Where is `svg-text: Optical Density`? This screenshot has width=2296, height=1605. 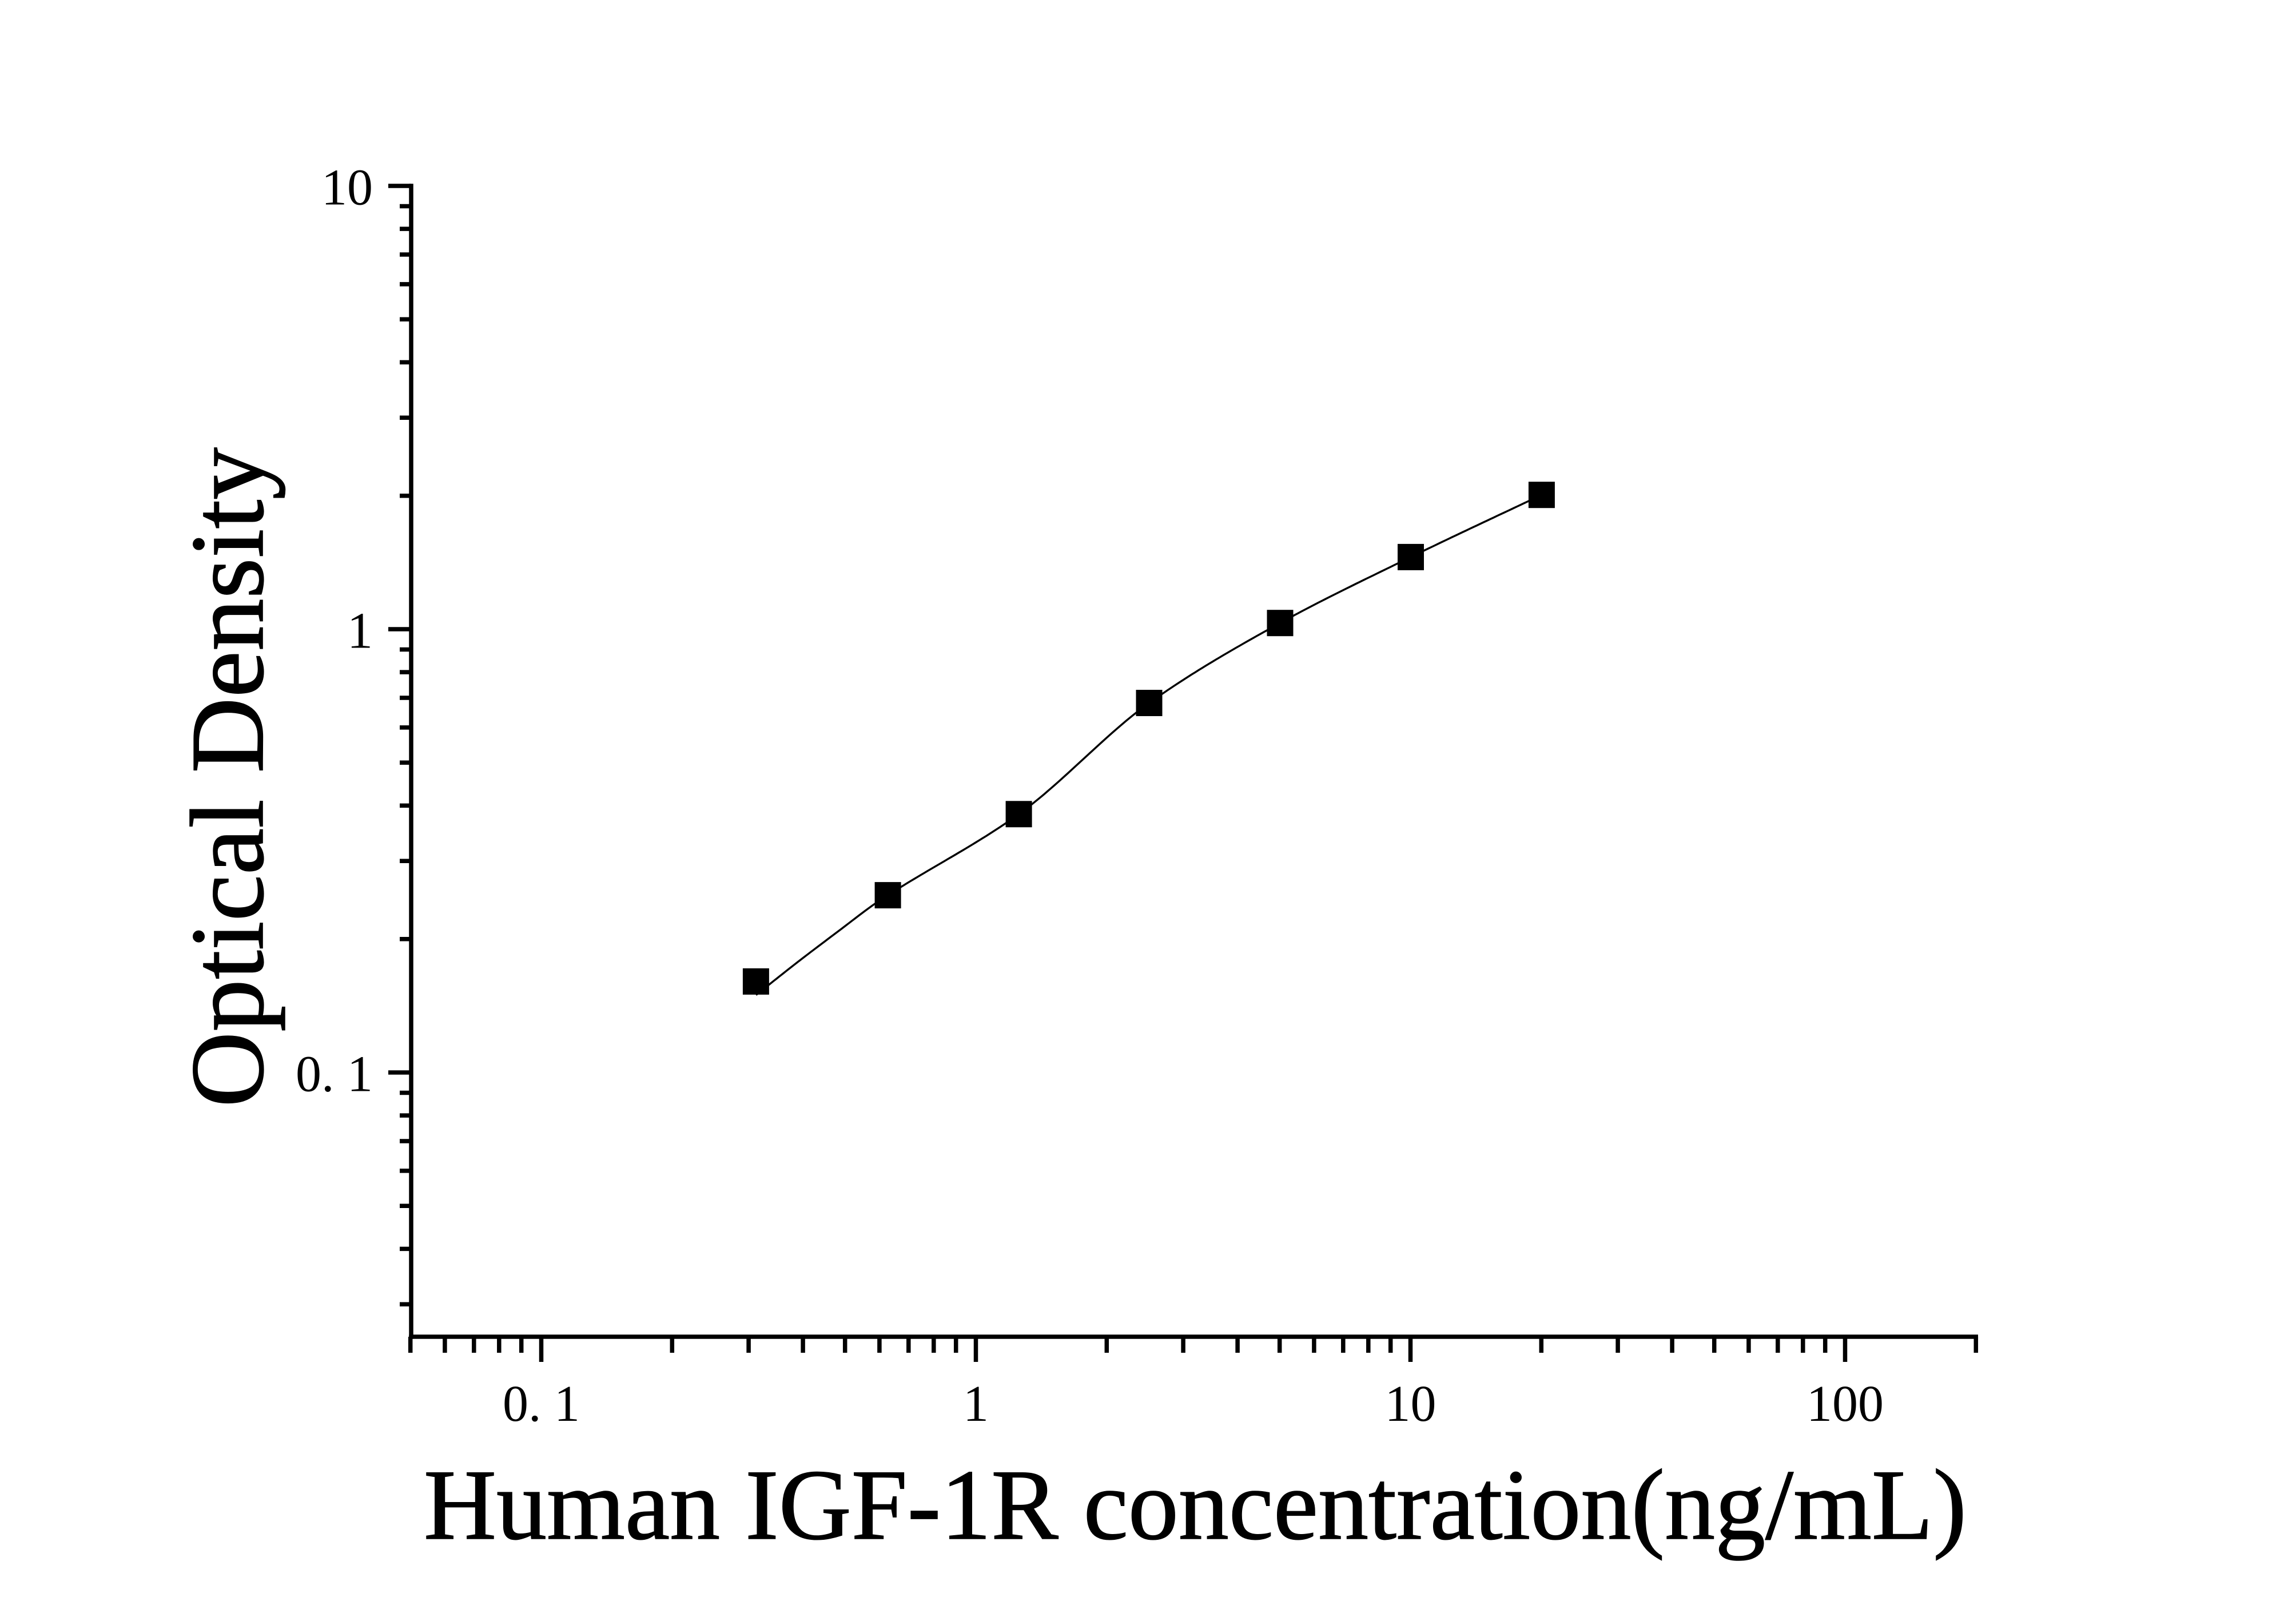
svg-text: Optical Density is located at coordinates (227, 777).